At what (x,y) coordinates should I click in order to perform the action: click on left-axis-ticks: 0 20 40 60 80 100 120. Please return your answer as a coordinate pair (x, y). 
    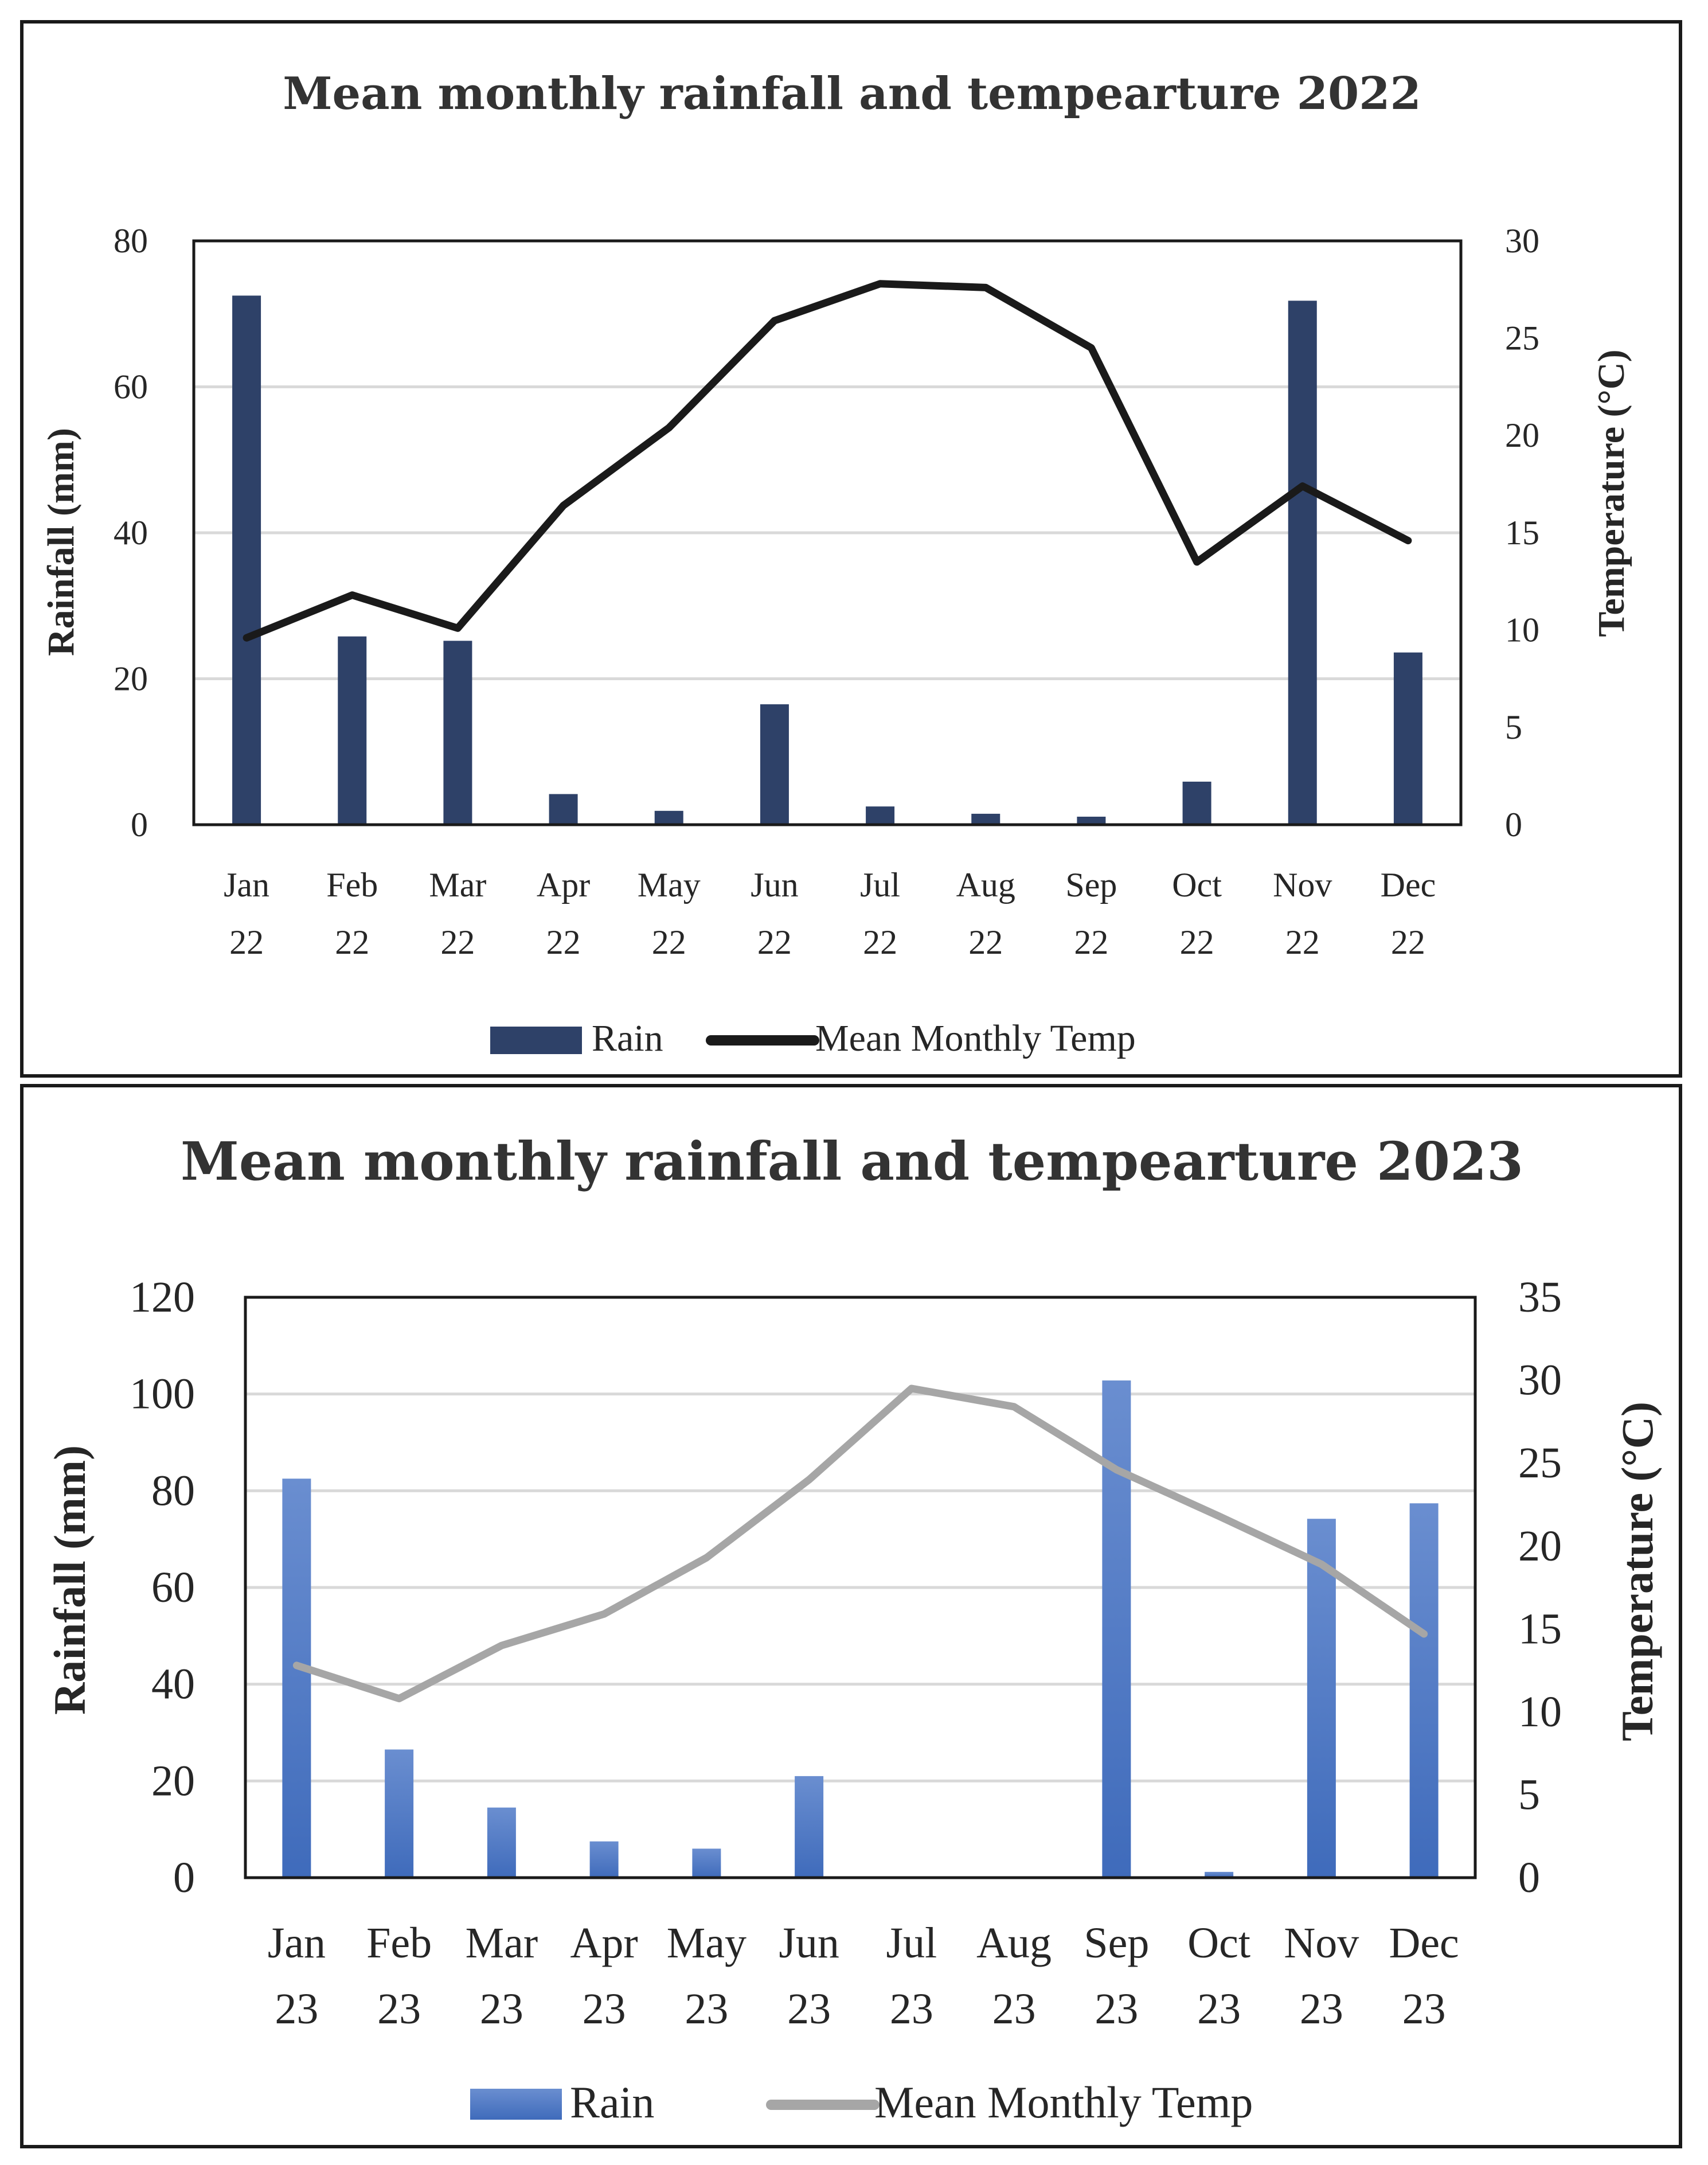
    Looking at the image, I should click on (162, 1587).